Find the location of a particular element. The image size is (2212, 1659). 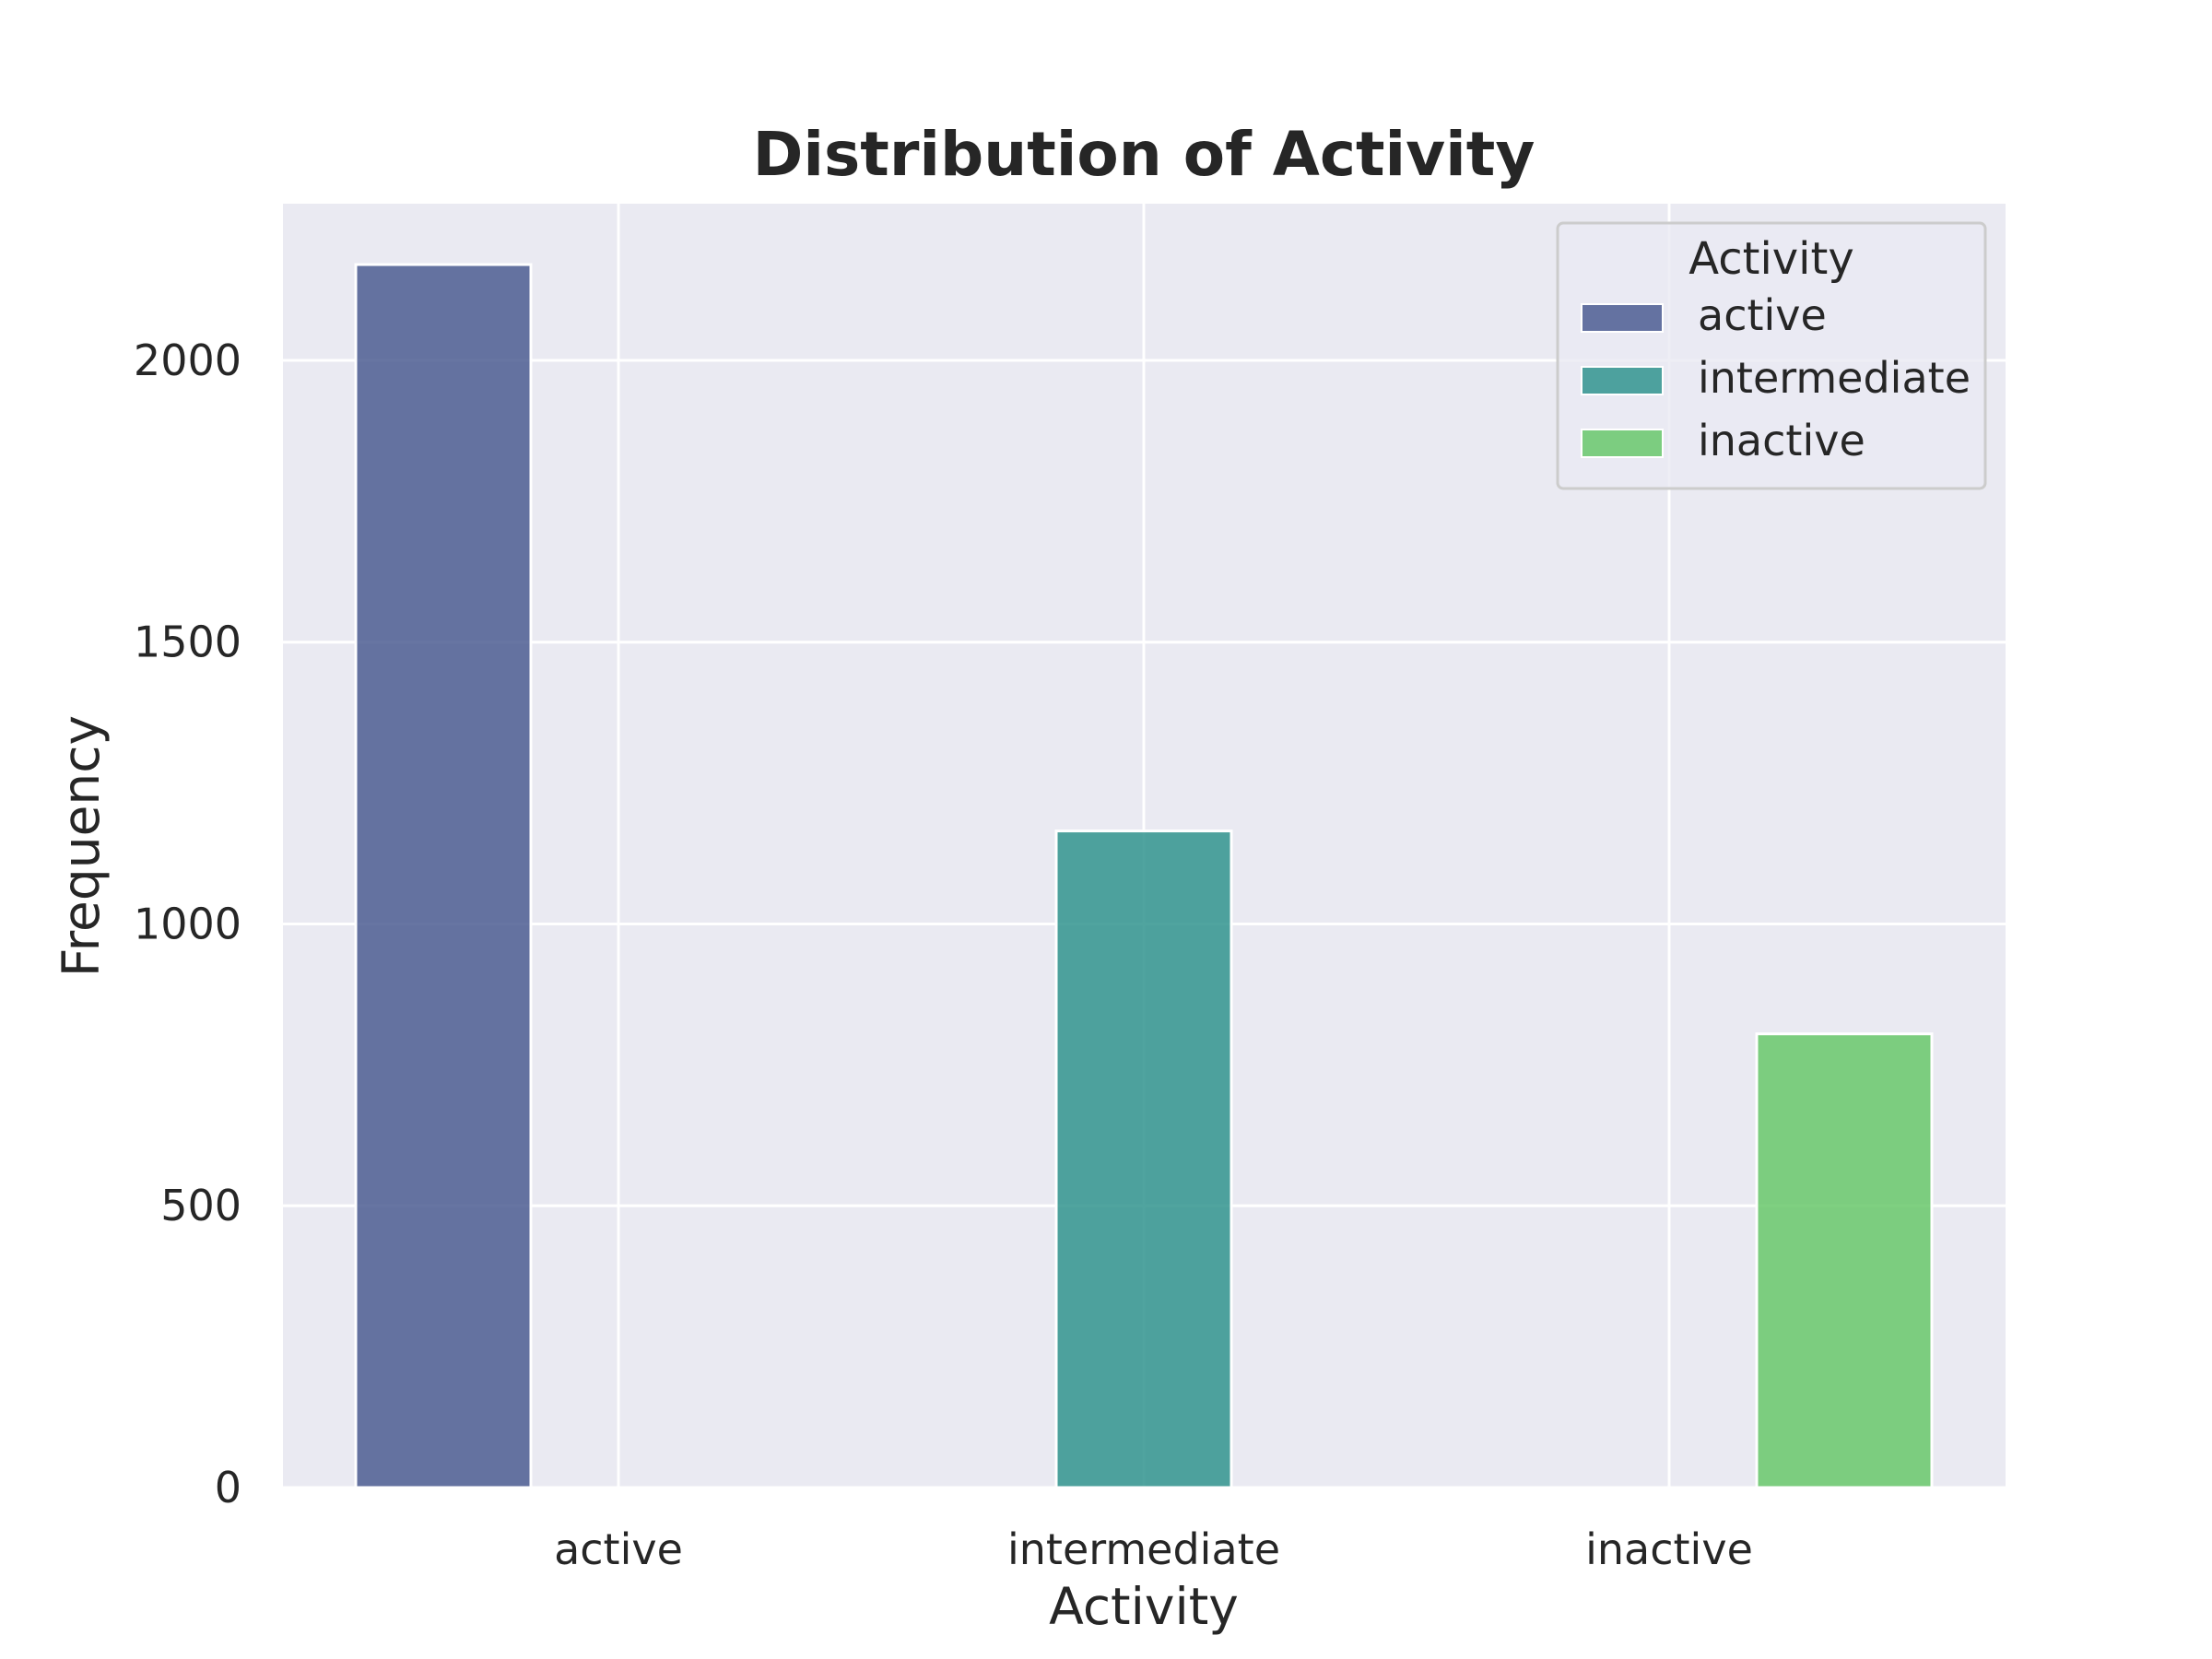

y-tick-label: 1500 is located at coordinates (187, 642).